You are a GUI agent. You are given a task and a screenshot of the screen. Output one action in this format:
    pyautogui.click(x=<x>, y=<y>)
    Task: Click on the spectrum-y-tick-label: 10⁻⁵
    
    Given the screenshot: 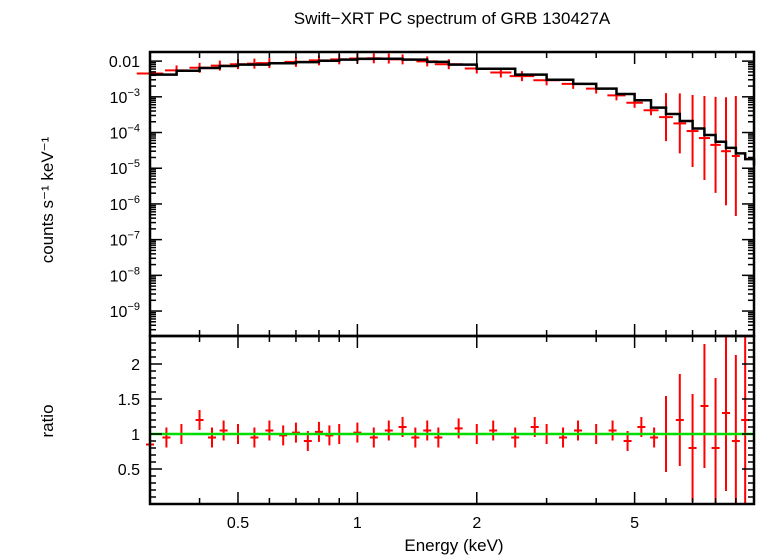 What is the action you would take?
    pyautogui.click(x=125, y=168)
    